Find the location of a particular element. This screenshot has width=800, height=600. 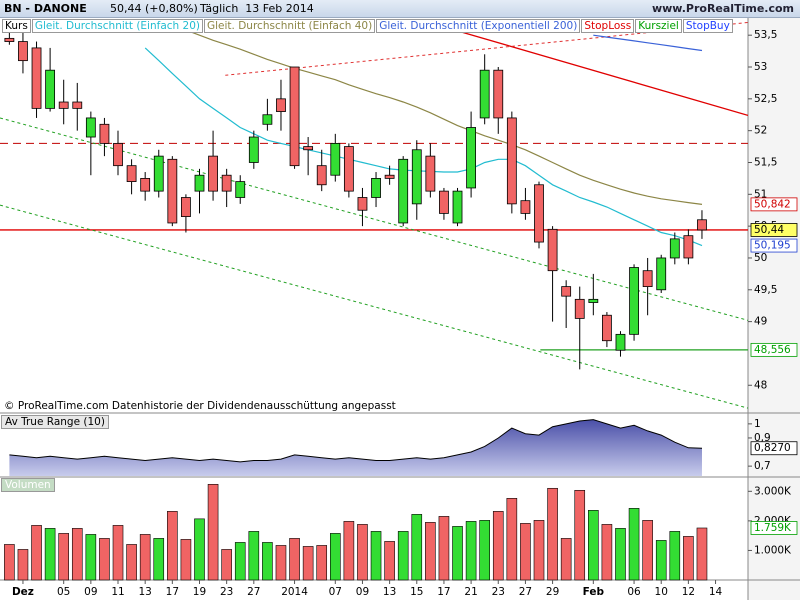

axis-background is located at coordinates (774, 309).